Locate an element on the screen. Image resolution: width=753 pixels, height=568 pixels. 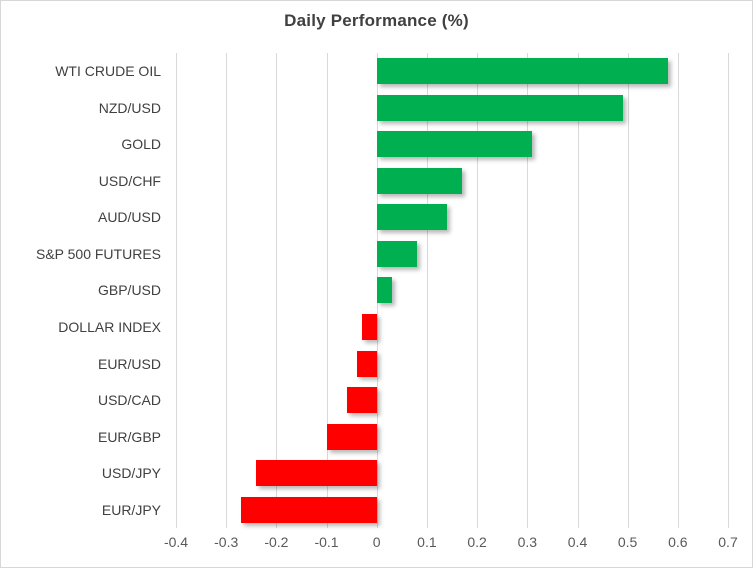
category-label: AUD/USD is located at coordinates (129, 217).